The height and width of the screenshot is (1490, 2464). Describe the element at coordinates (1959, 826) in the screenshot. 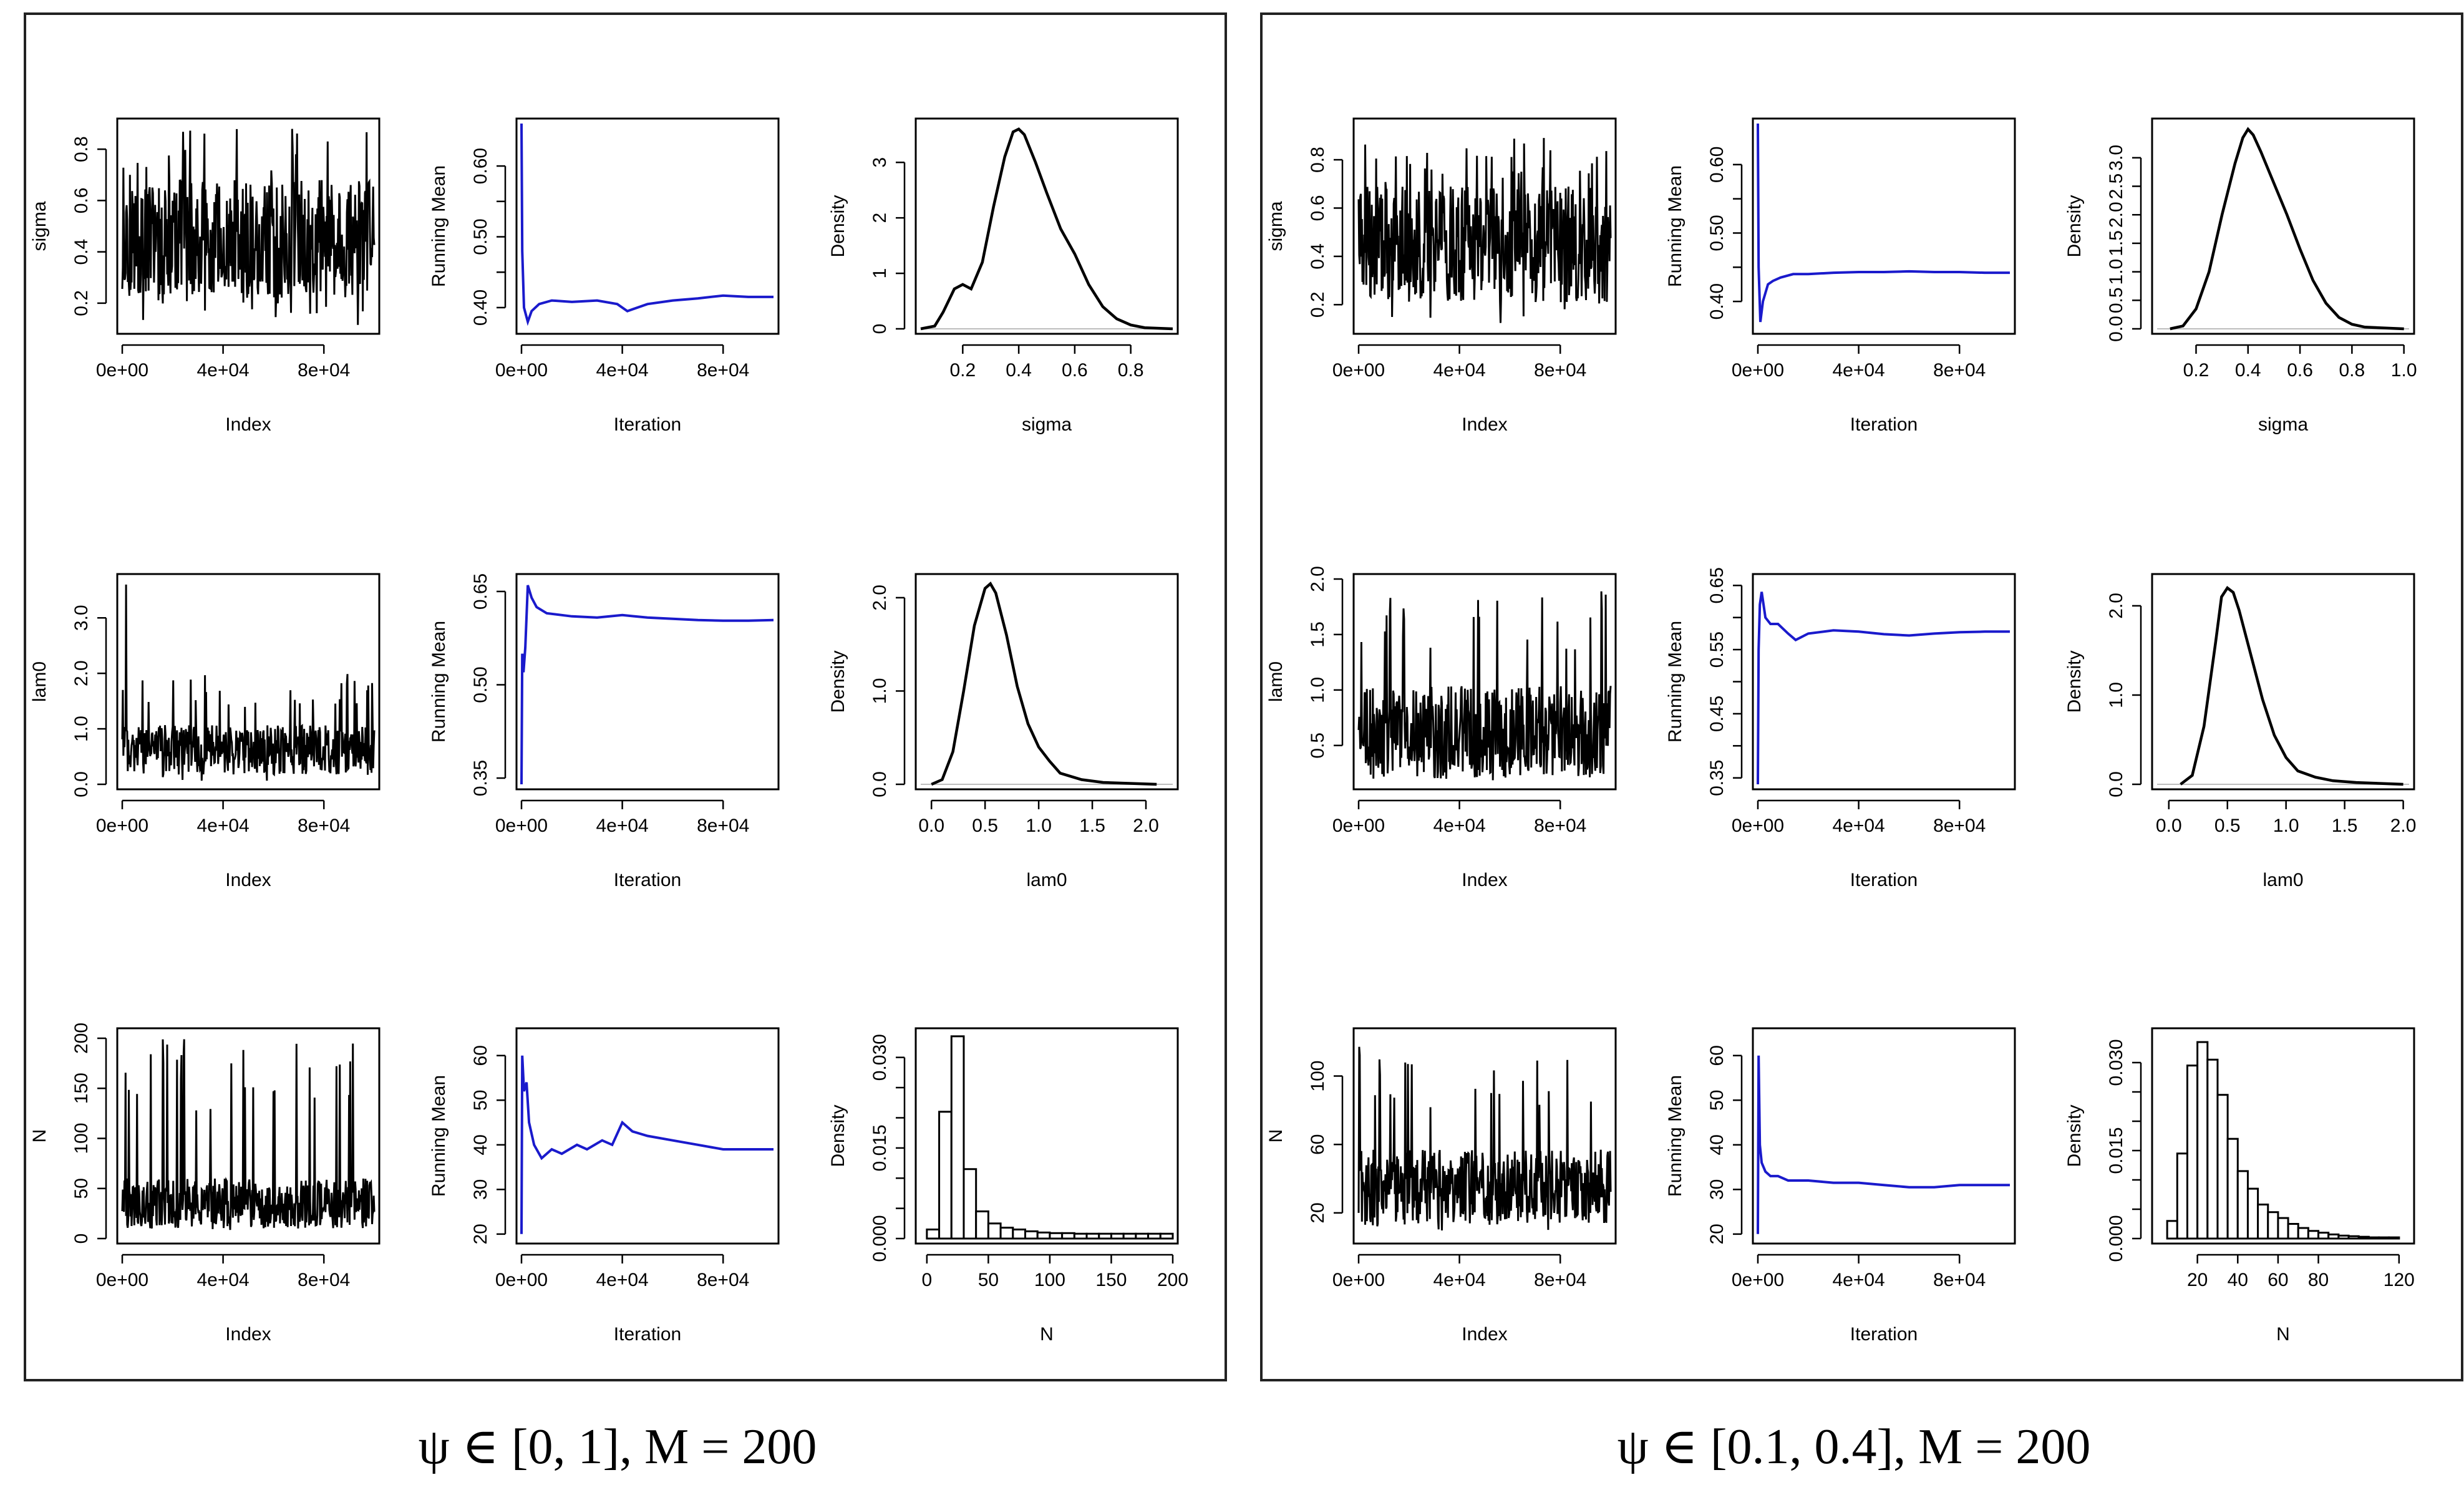

I see `lam0-running-mean-right-x-tick-label: 8e+04` at that location.